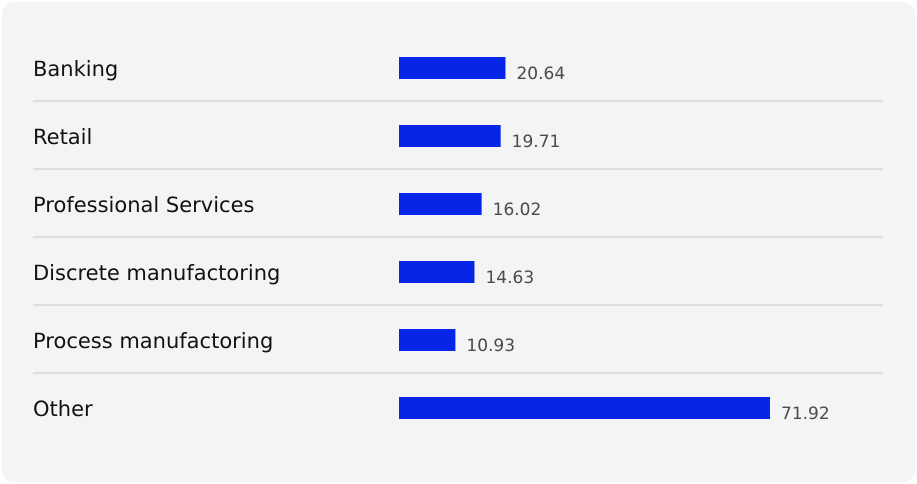 The height and width of the screenshot is (484, 917). I want to click on y-tick-label: Other, so click(63, 409).